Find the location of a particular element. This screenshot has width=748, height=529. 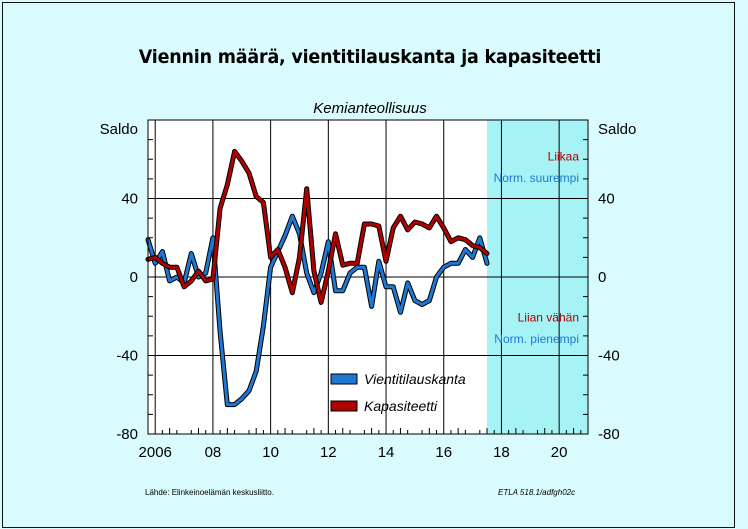

chart-subtitle: Kemianteollisuus is located at coordinates (370, 108).